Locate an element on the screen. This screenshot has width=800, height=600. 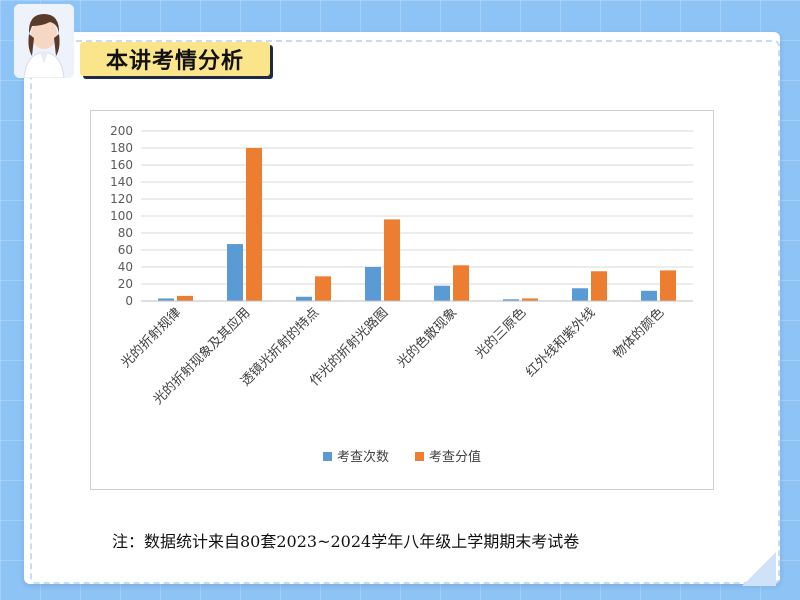
y-tick-label: 180 is located at coordinates (121, 148).